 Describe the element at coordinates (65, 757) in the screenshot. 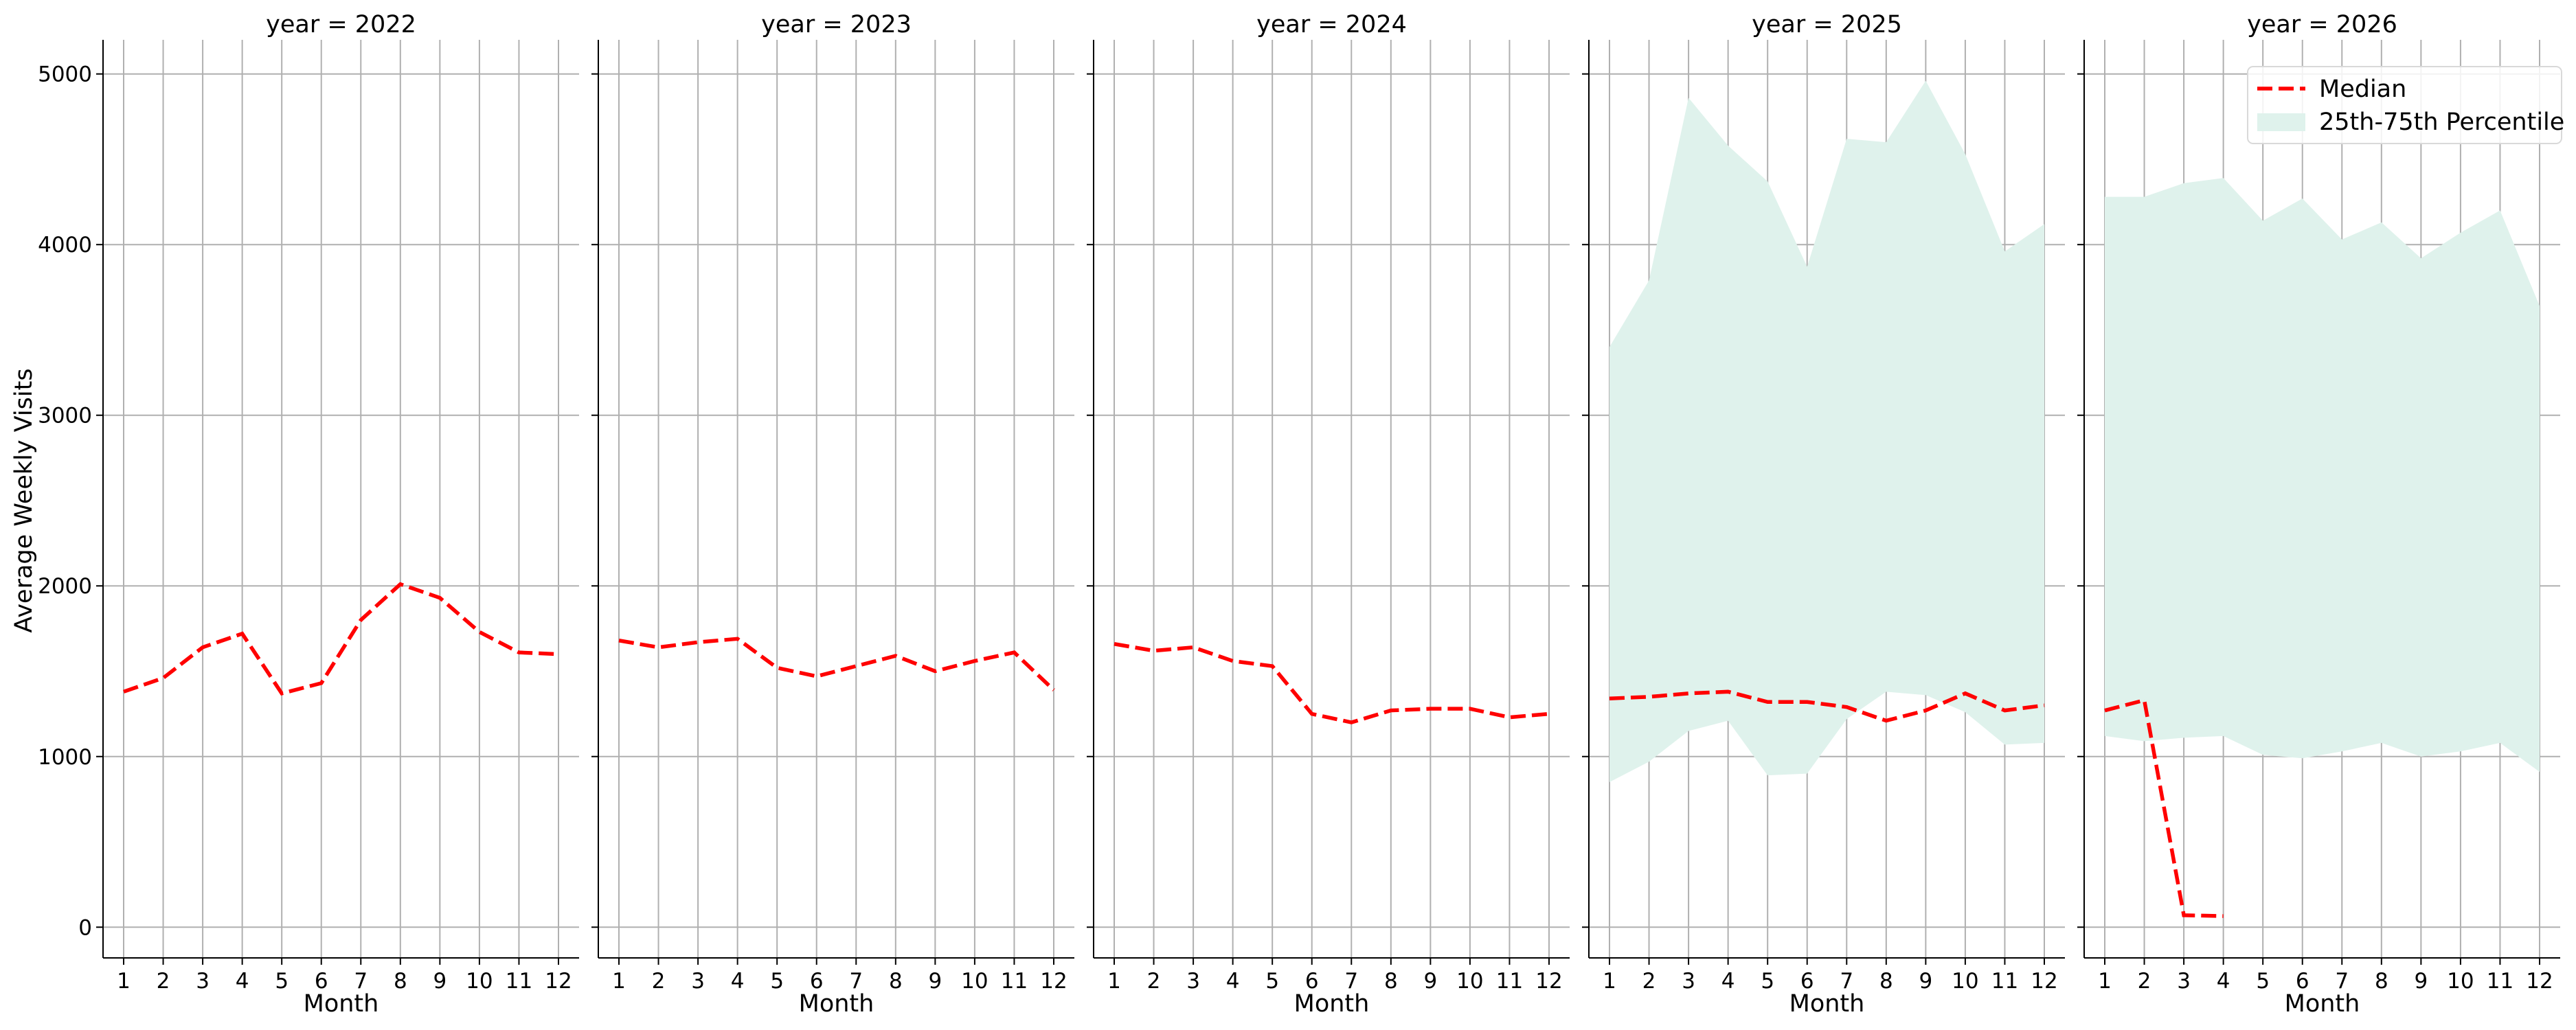

I see `y-tick-label: 1000` at that location.